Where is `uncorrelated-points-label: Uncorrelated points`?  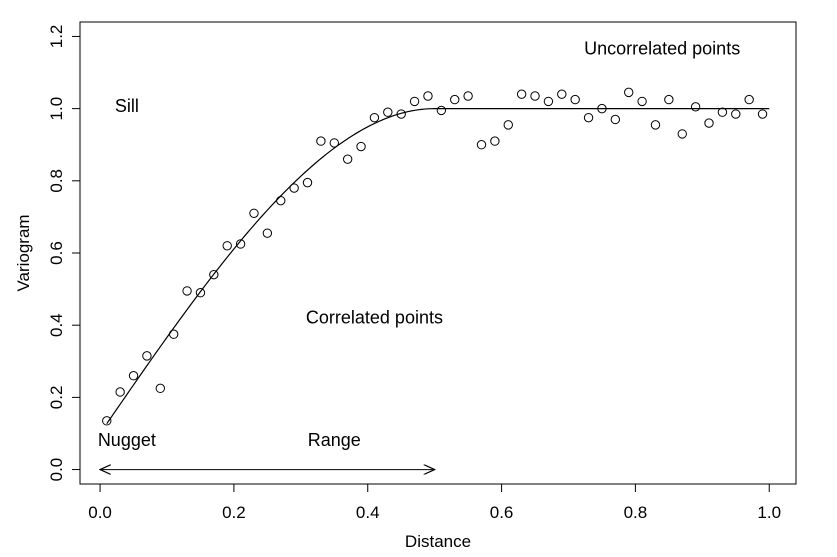
uncorrelated-points-label: Uncorrelated points is located at coordinates (662, 48).